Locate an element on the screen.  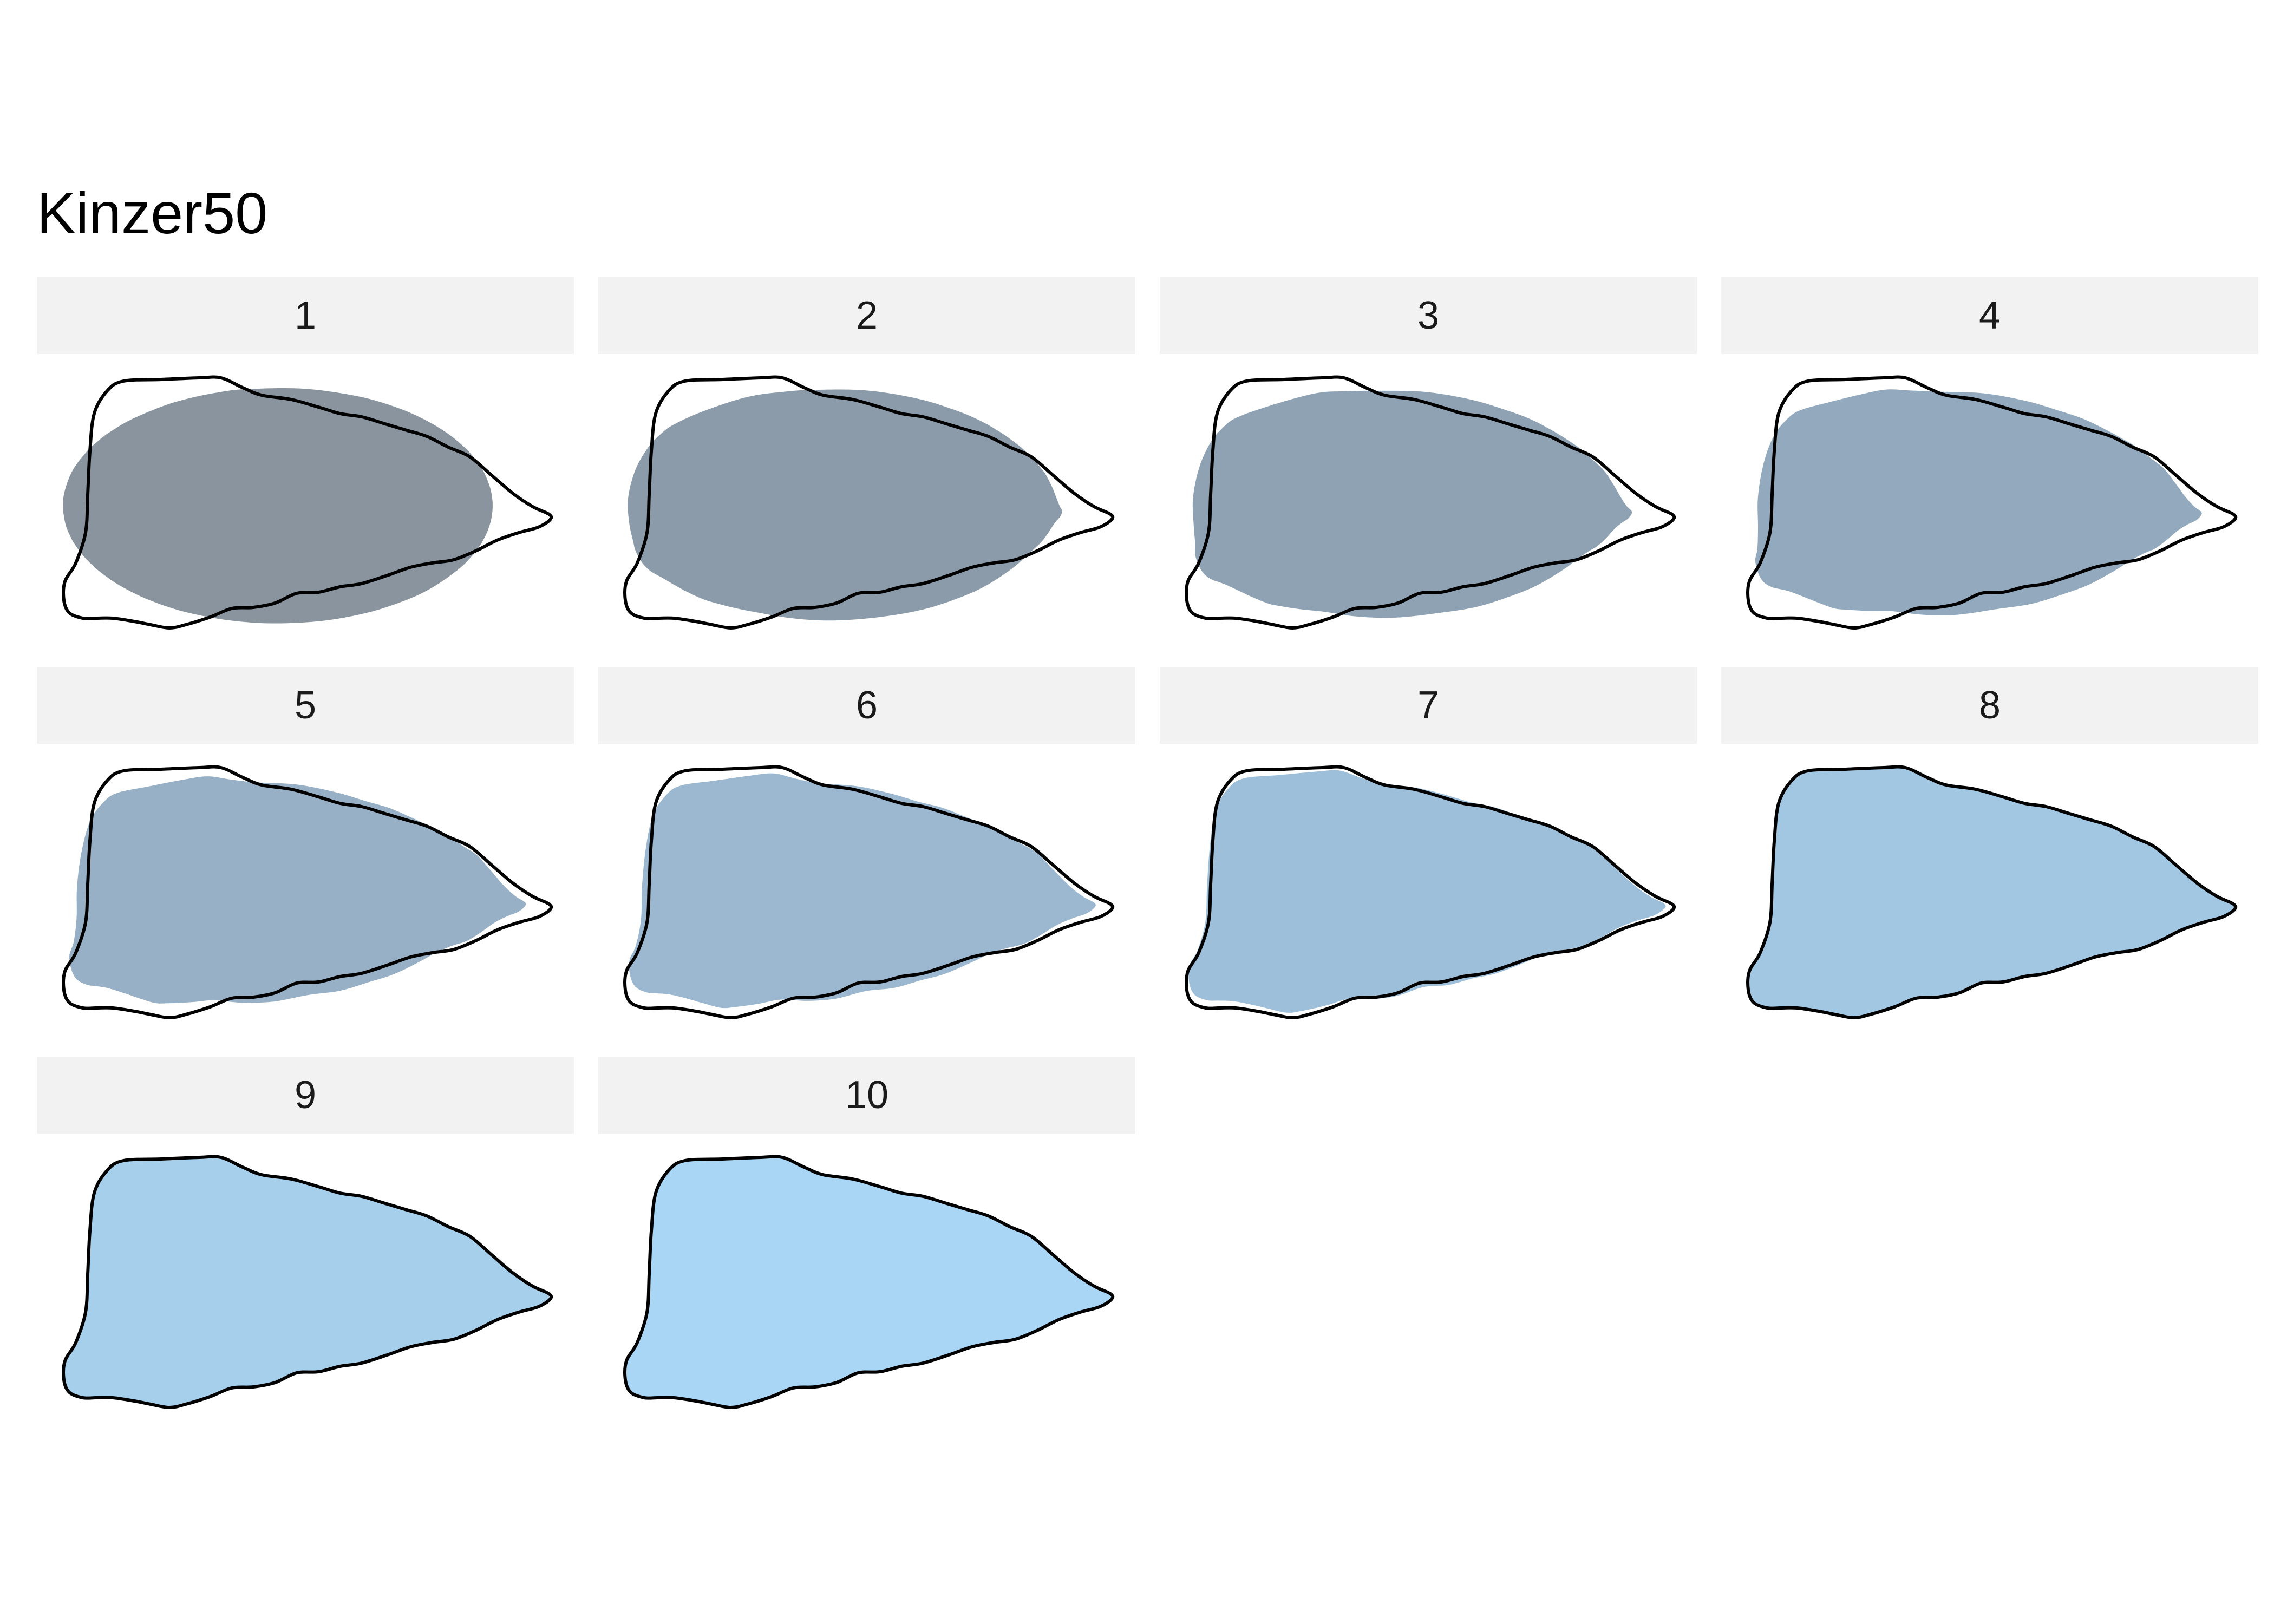
facet-label: 5 is located at coordinates (305, 706).